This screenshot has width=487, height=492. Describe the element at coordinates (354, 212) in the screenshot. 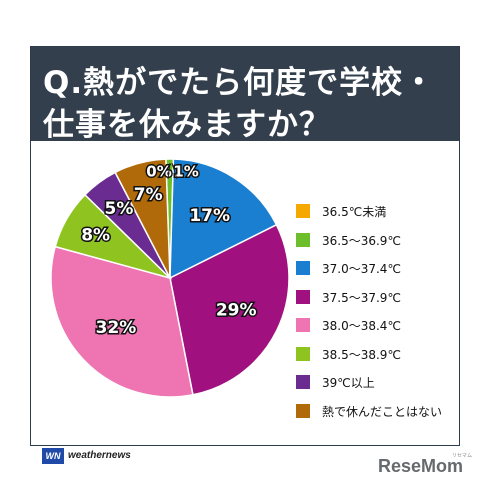

I see `legend-label-0: 36.5℃未満` at that location.